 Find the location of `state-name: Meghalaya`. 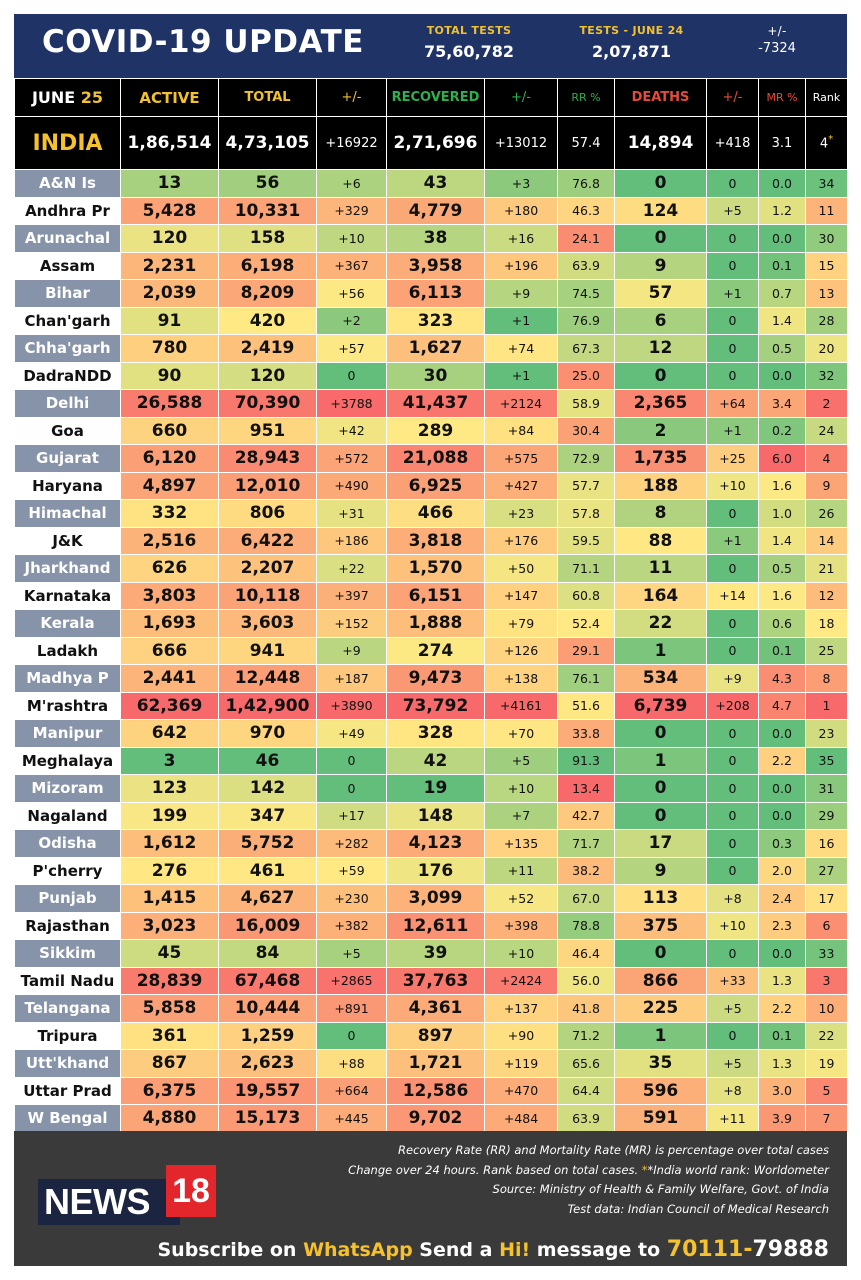

state-name: Meghalaya is located at coordinates (67, 760).